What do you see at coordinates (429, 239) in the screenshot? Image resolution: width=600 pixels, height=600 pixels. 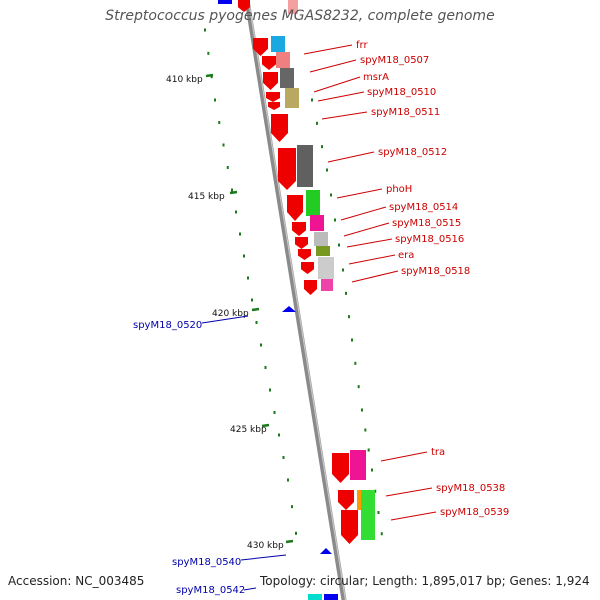 I see `gene-label-spym18_0516: spyM18_0516` at bounding box center [429, 239].